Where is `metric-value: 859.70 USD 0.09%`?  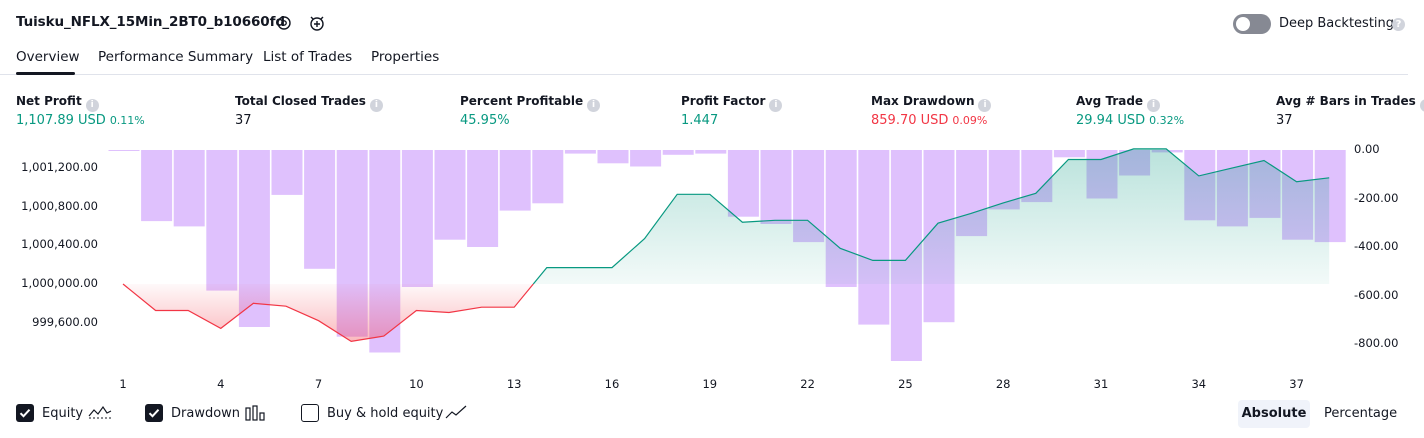
metric-value: 859.70 USD 0.09% is located at coordinates (929, 120).